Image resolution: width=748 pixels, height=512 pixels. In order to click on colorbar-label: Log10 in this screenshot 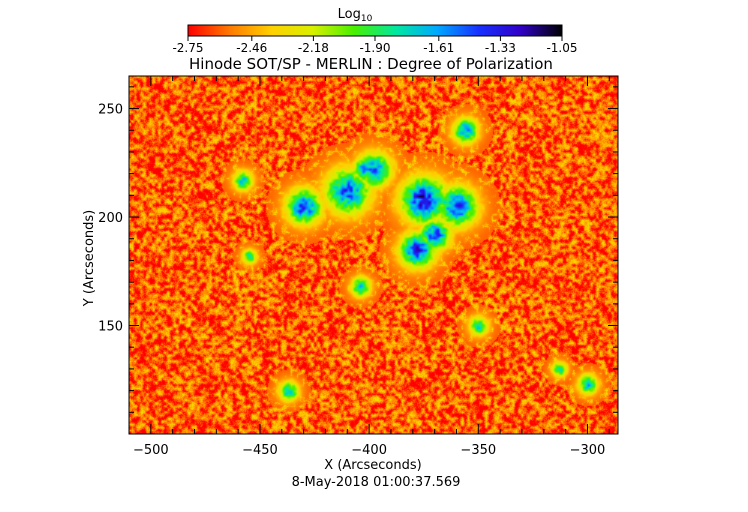, I will do `click(355, 15)`.